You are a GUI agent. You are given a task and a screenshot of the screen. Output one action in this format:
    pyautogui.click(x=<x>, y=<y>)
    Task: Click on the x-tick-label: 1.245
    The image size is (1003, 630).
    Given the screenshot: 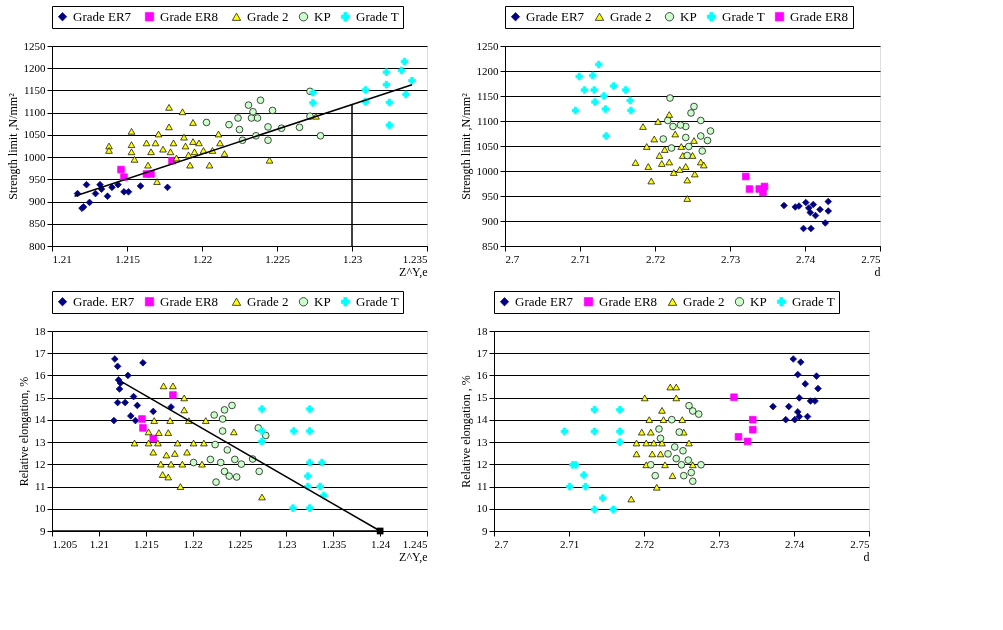 What is the action you would take?
    pyautogui.click(x=415, y=543)
    